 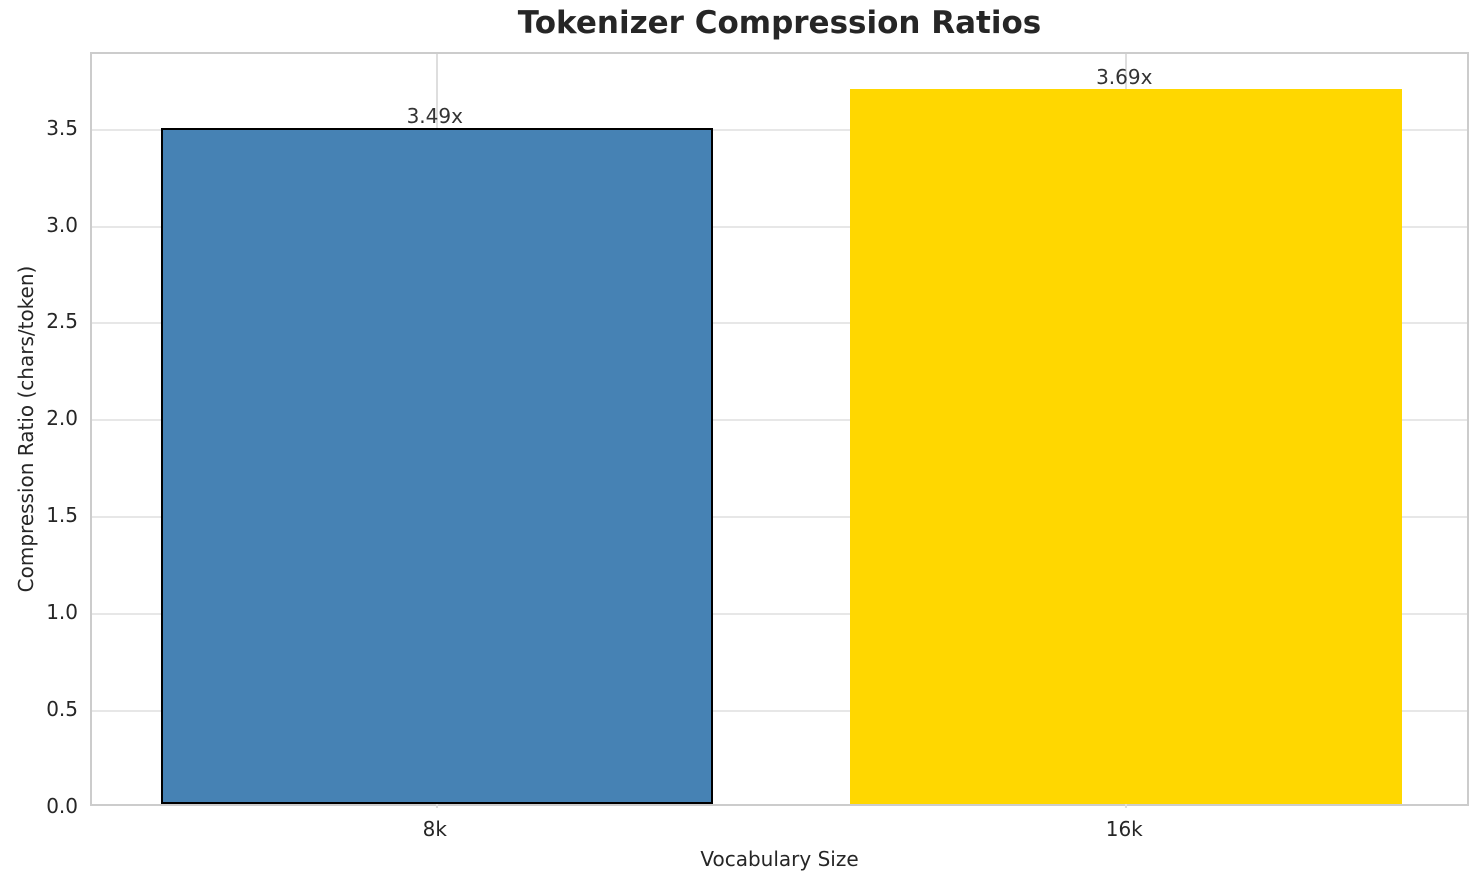 What do you see at coordinates (62, 709) in the screenshot?
I see `y-tick-label-0.5: 0.5` at bounding box center [62, 709].